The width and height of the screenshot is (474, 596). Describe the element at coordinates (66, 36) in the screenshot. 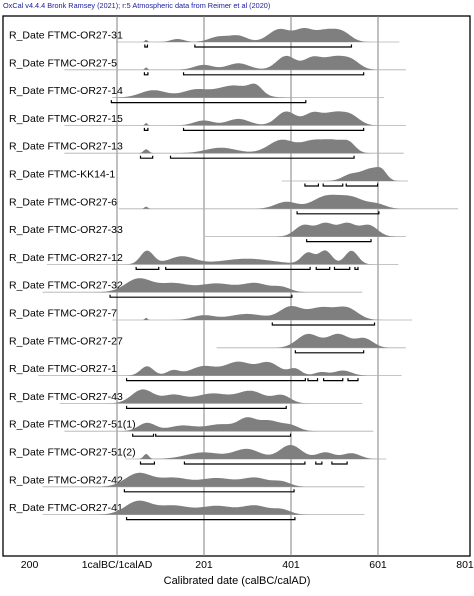

I see `series-label: R_Date FTMC-OR27-31` at that location.